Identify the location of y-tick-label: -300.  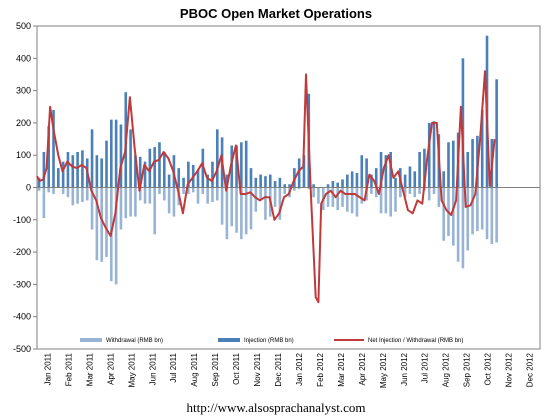
(22, 284).